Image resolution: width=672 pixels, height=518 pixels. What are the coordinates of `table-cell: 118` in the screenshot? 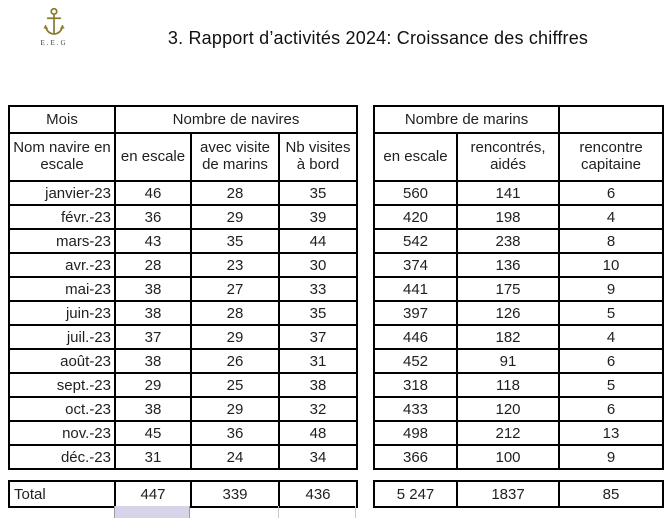 It's located at (508, 385).